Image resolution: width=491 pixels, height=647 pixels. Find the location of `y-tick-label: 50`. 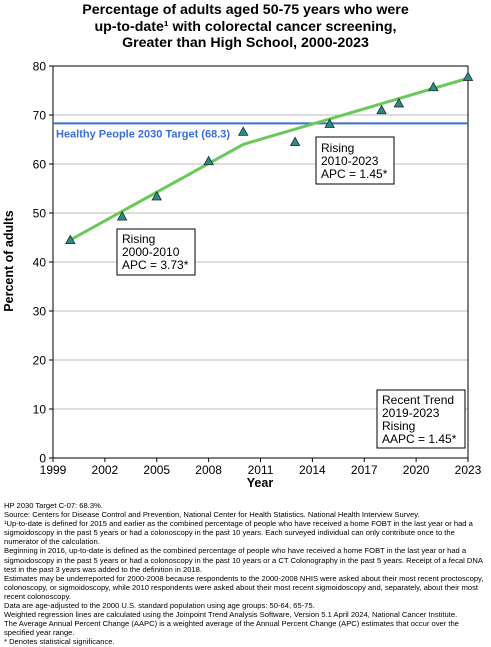

y-tick-label: 50 is located at coordinates (40, 214).